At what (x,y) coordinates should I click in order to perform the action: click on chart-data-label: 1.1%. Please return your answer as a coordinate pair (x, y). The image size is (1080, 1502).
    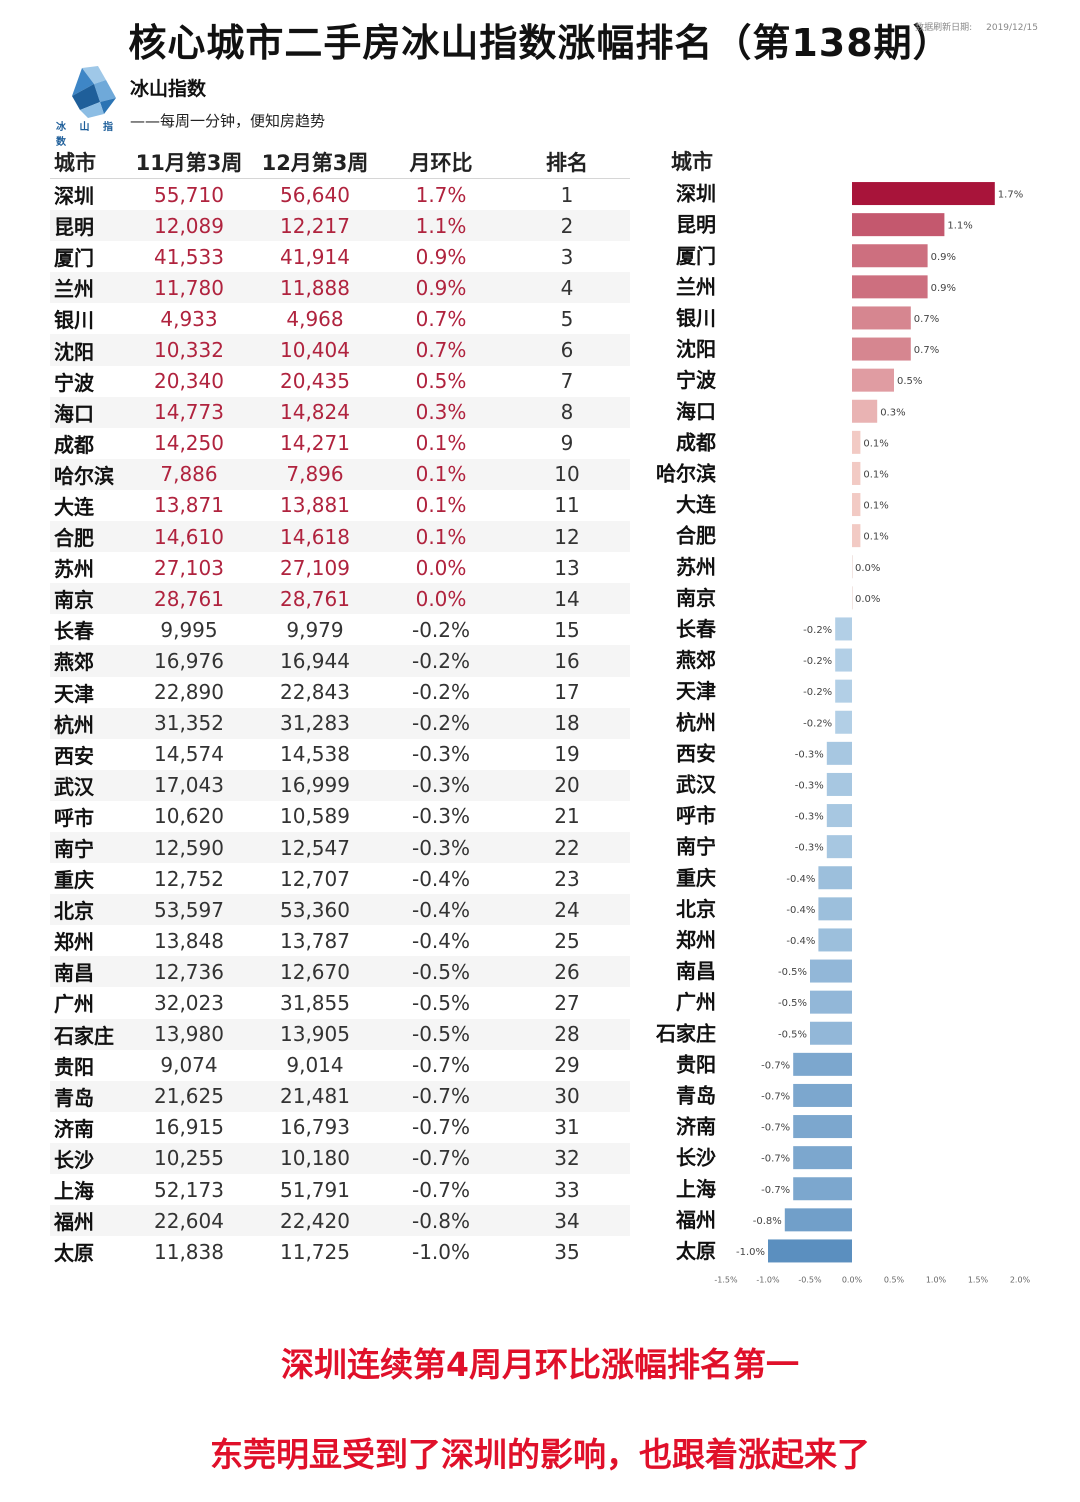
    Looking at the image, I should click on (959, 226).